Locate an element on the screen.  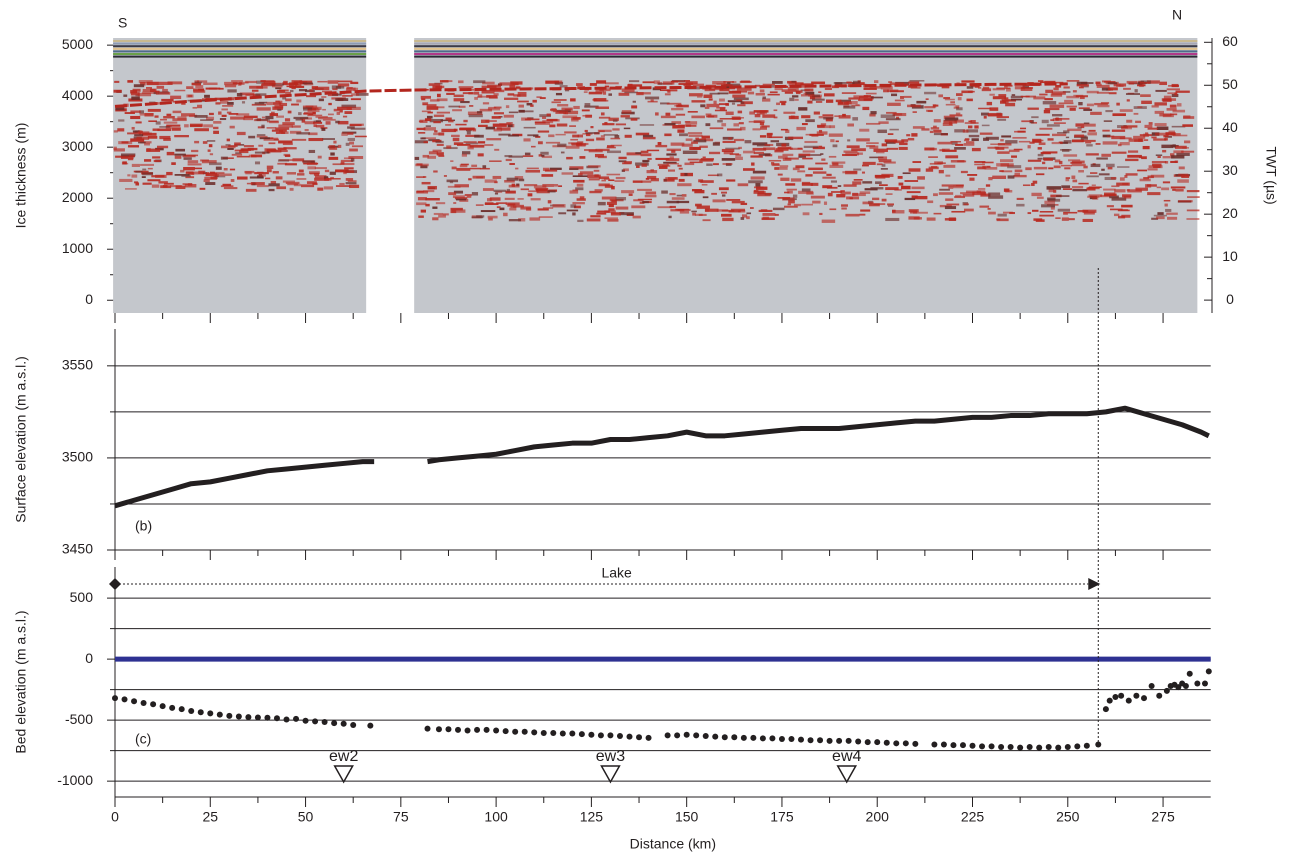
y-axis-label: Bed elevation (m a.s.l.) is located at coordinates (21, 681).